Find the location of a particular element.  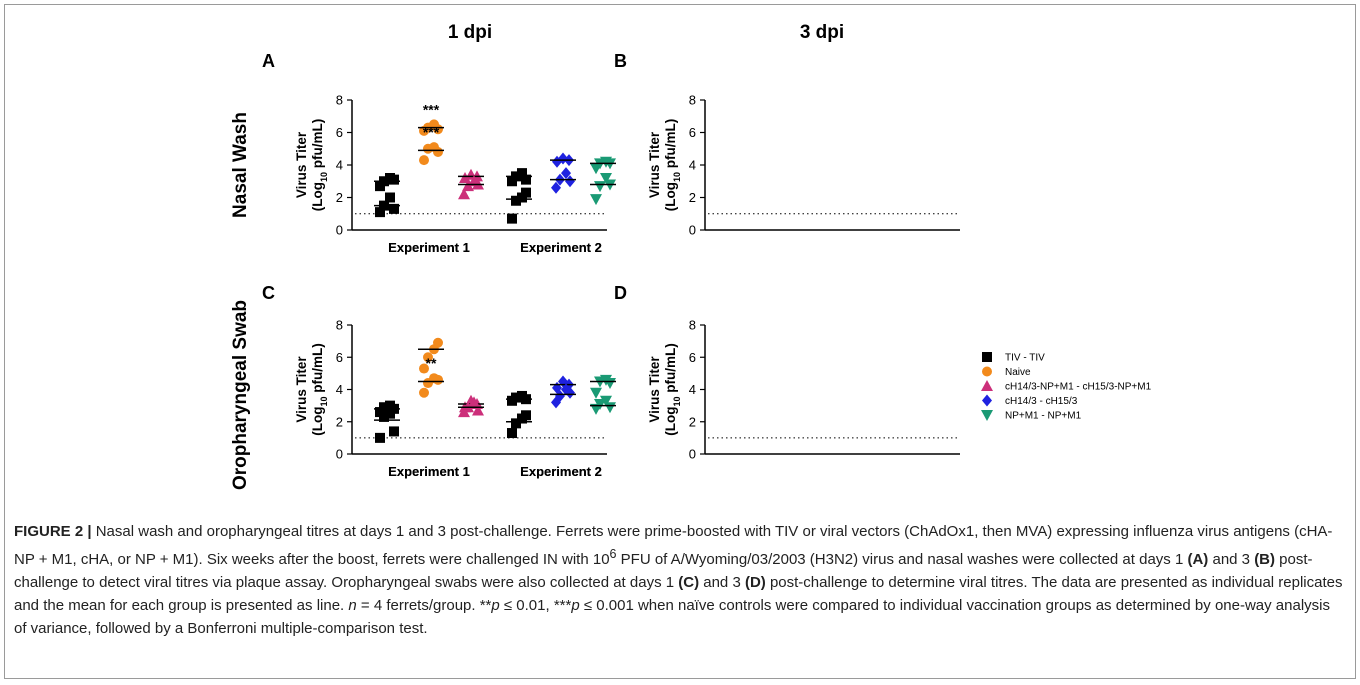

legend-label: Naive is located at coordinates (1018, 372).